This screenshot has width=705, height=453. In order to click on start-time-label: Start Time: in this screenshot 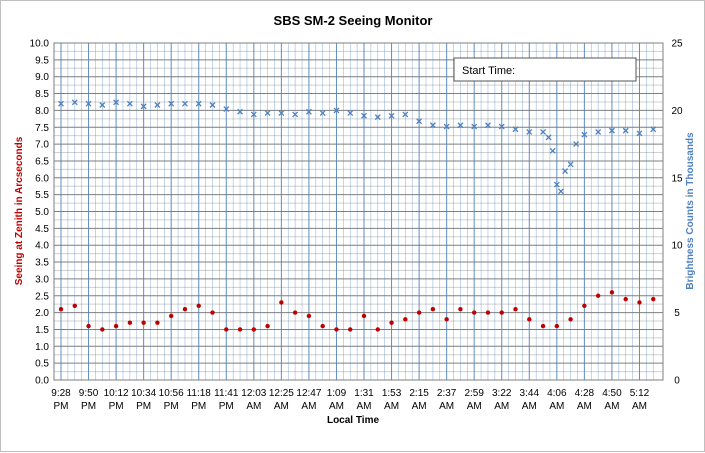, I will do `click(488, 71)`.